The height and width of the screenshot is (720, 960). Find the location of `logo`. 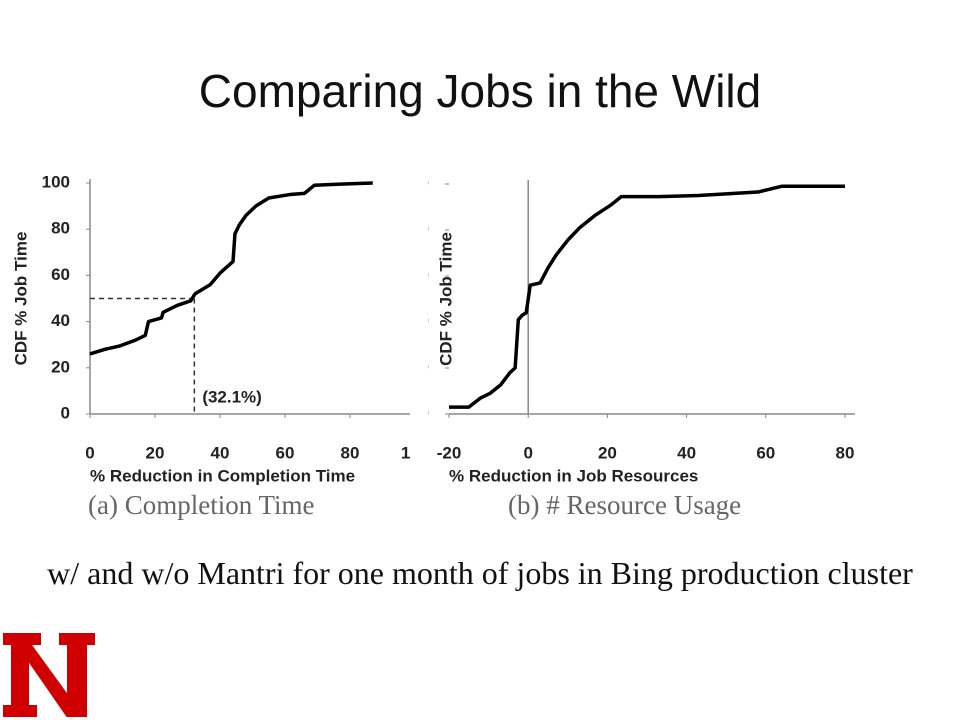

logo is located at coordinates (49, 675).